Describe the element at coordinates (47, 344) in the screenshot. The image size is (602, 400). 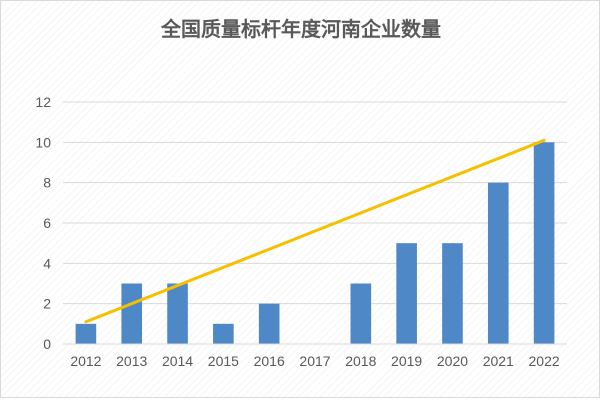
I see `y-tick-label: 0` at that location.